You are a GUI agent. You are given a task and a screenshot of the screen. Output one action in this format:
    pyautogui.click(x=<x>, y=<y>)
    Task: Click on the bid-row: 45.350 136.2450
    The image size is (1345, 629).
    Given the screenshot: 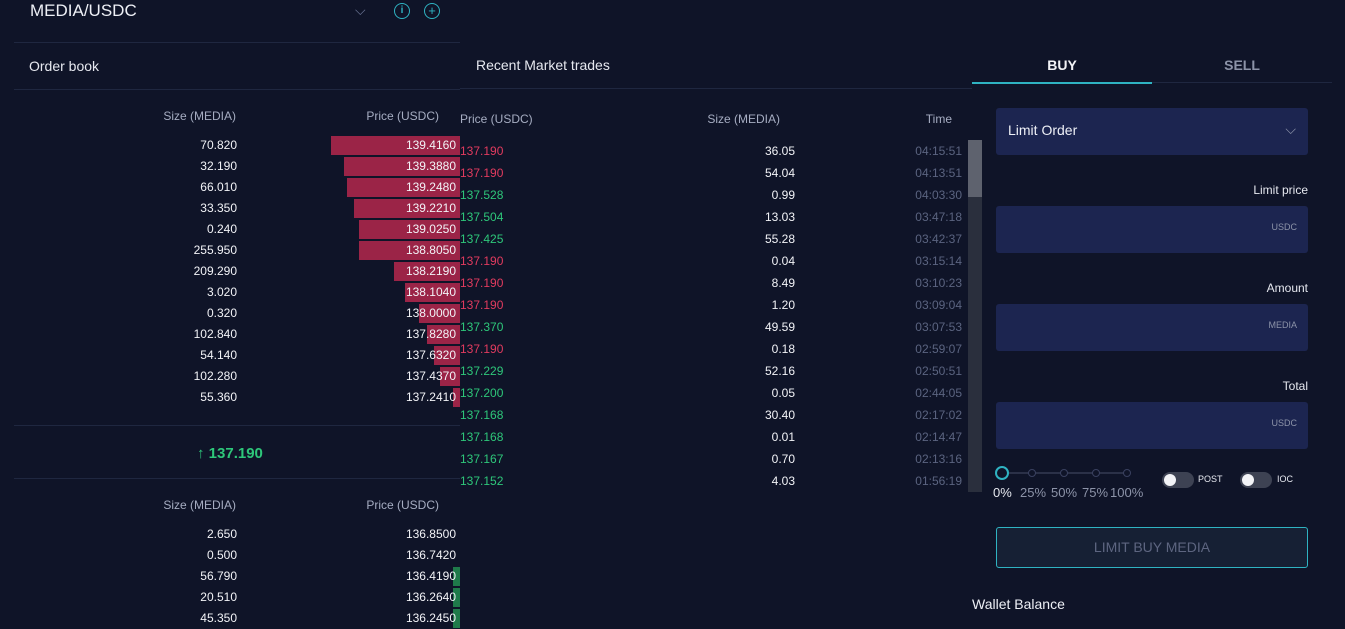 What is the action you would take?
    pyautogui.click(x=237, y=618)
    